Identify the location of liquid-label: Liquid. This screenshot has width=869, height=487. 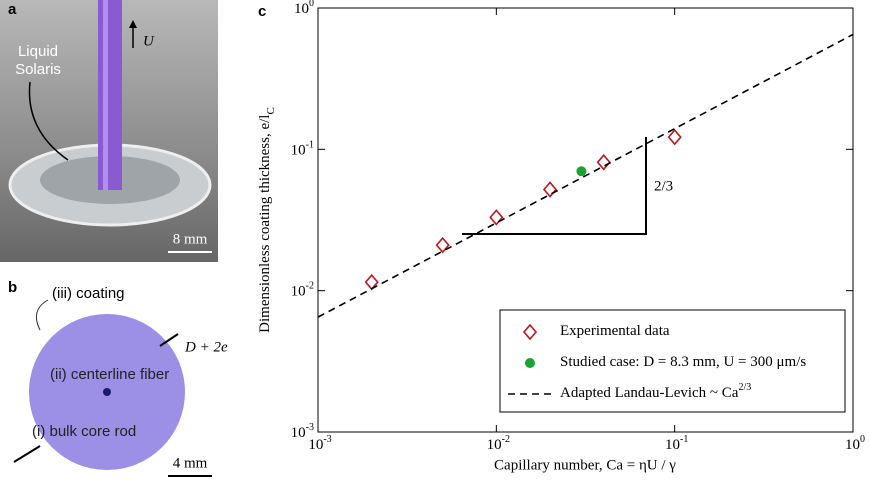
(38, 51).